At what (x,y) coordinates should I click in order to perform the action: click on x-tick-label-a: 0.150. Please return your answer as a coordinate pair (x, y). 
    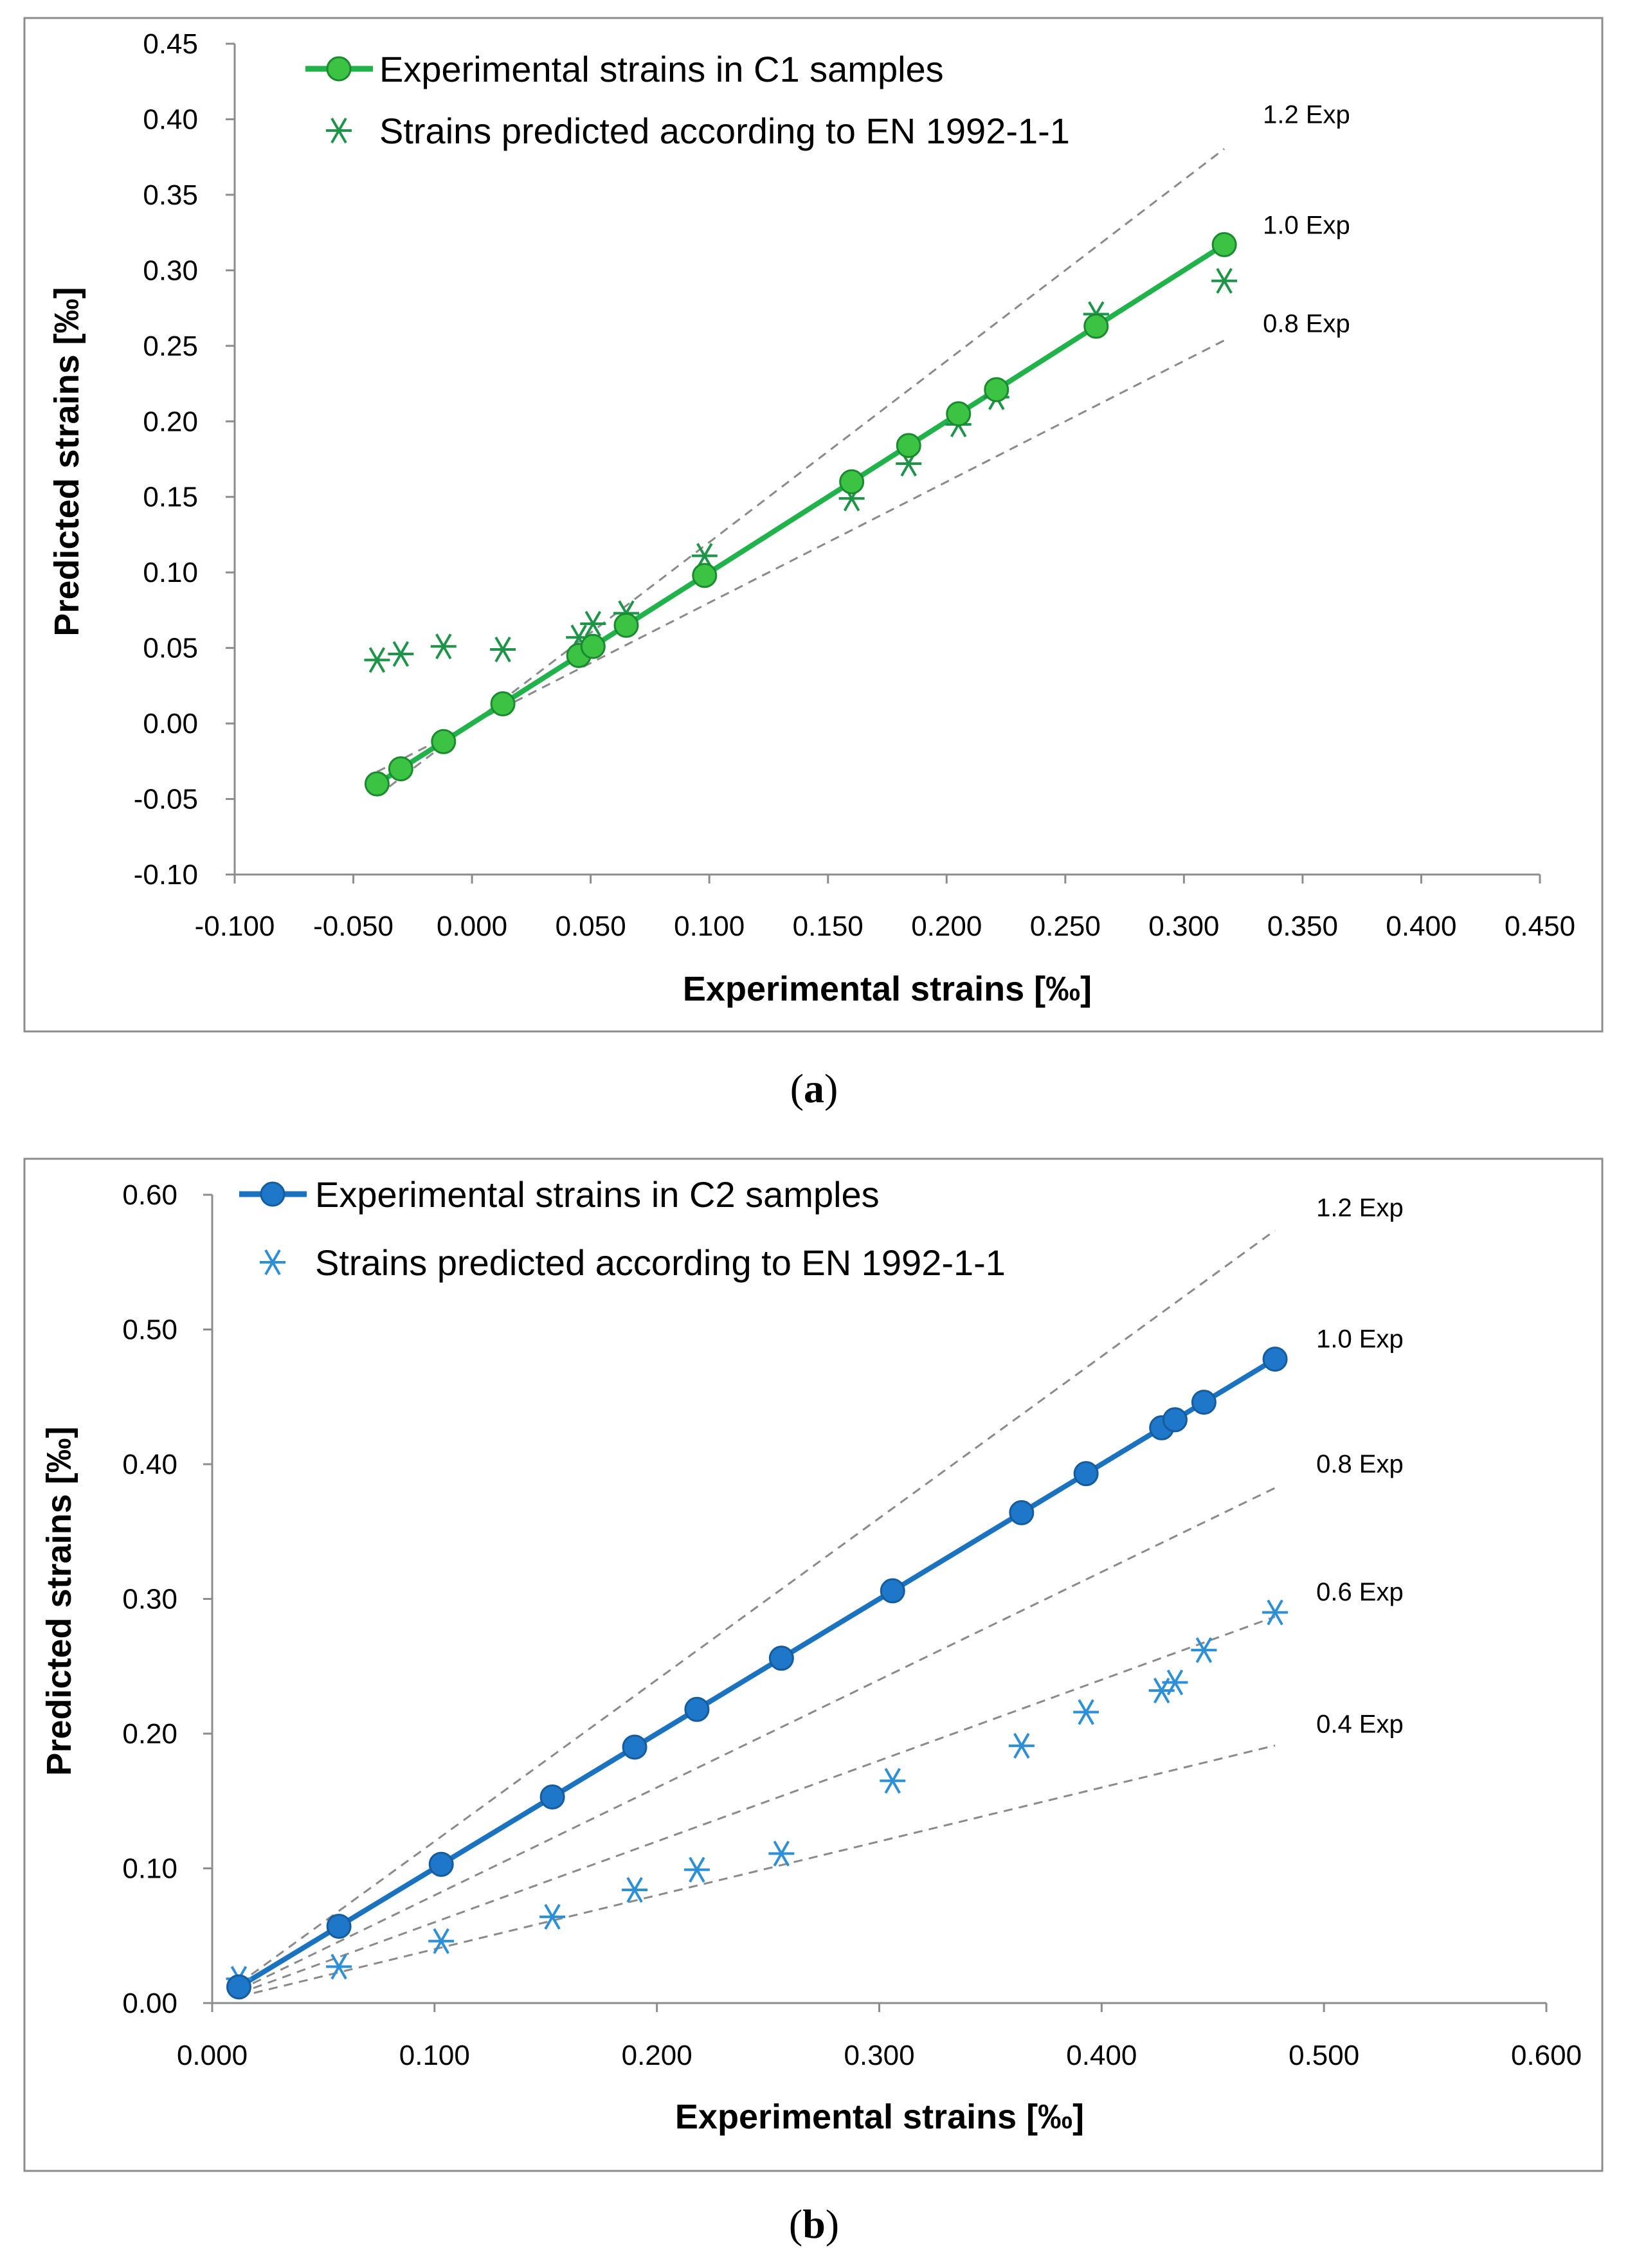
    Looking at the image, I should click on (829, 926).